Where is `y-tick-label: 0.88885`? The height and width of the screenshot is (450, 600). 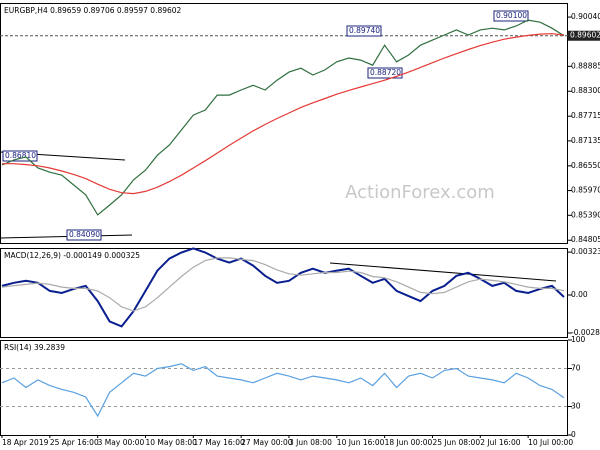
y-tick-label: 0.88885 is located at coordinates (585, 65).